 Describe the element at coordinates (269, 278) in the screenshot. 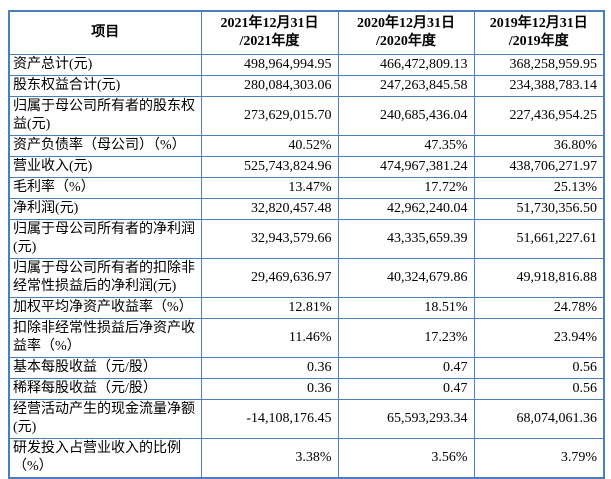

I see `value-2021: 29,469,636.97` at that location.